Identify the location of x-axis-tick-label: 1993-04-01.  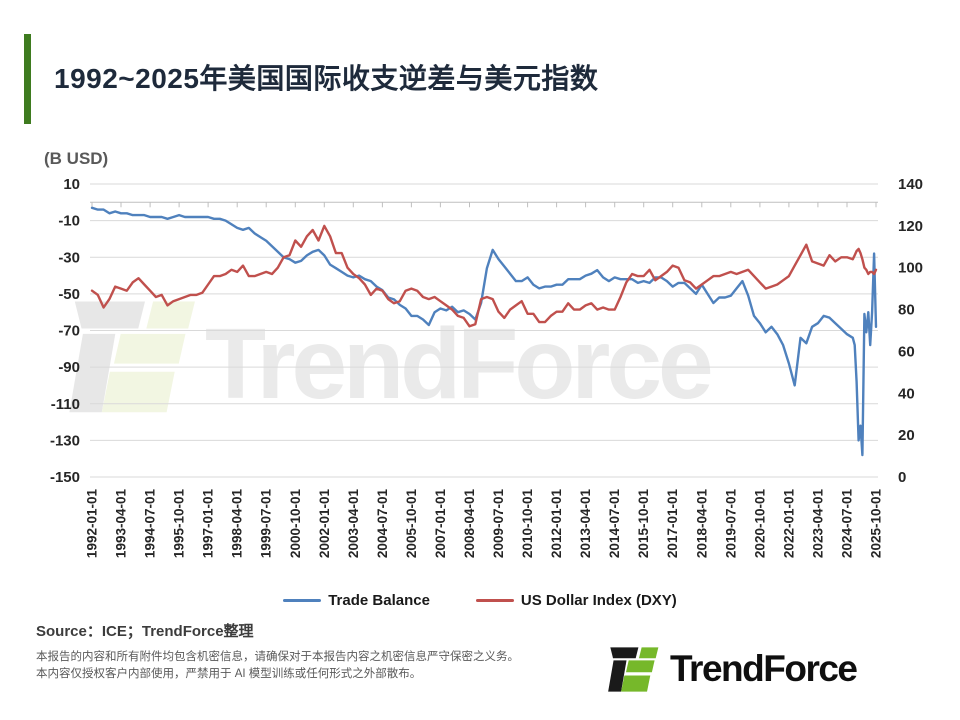
(121, 524).